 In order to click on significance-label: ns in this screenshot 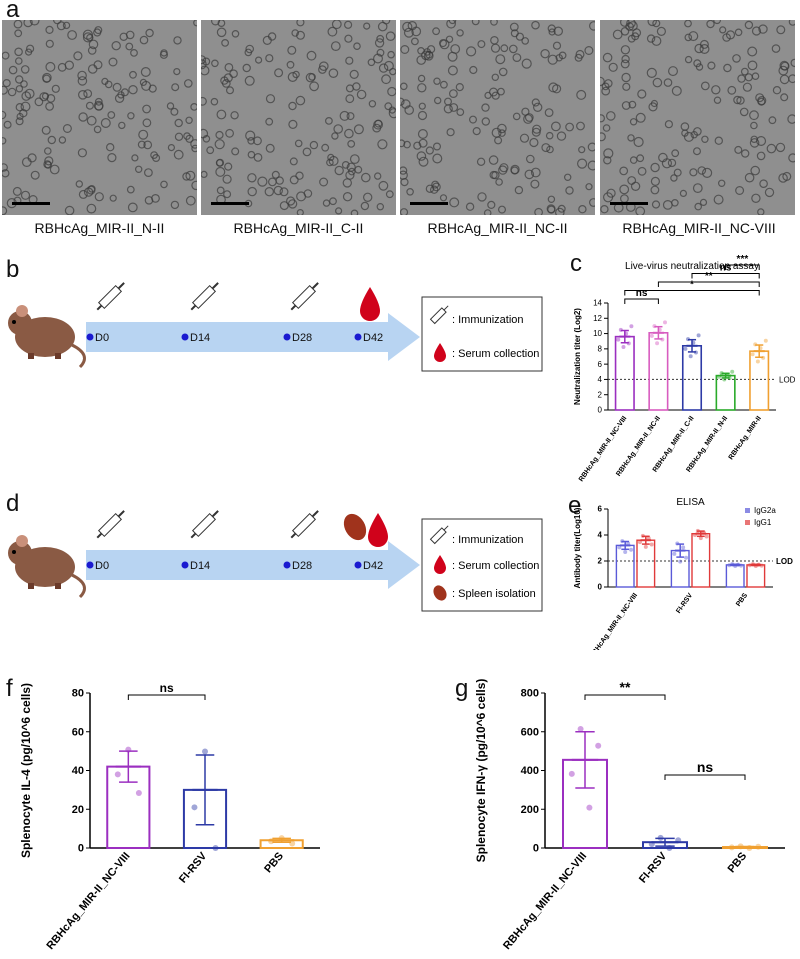, I will do `click(705, 767)`.